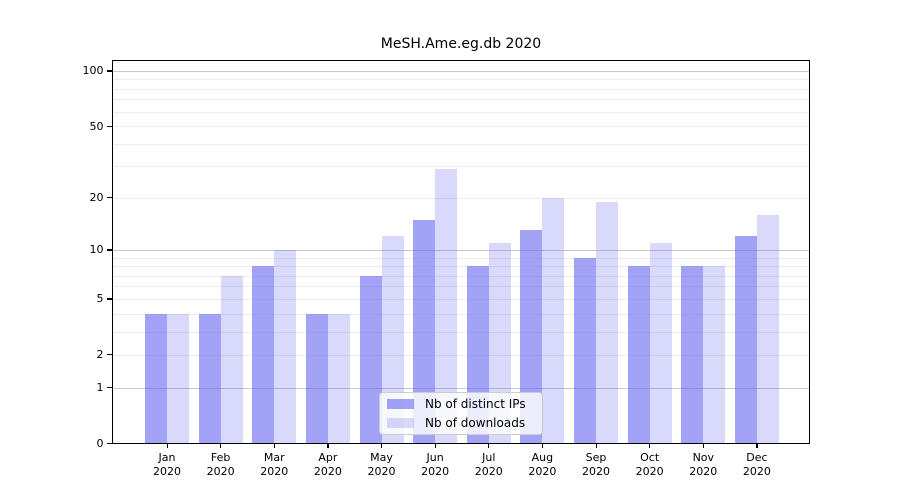 The image size is (900, 500). I want to click on legend-swatch-ips, so click(400, 404).